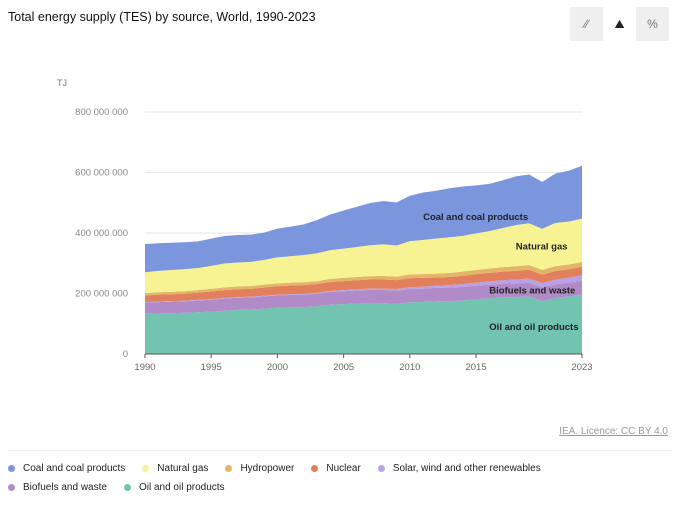 This screenshot has height=506, width=680. I want to click on area-natural-gas, so click(363, 256).